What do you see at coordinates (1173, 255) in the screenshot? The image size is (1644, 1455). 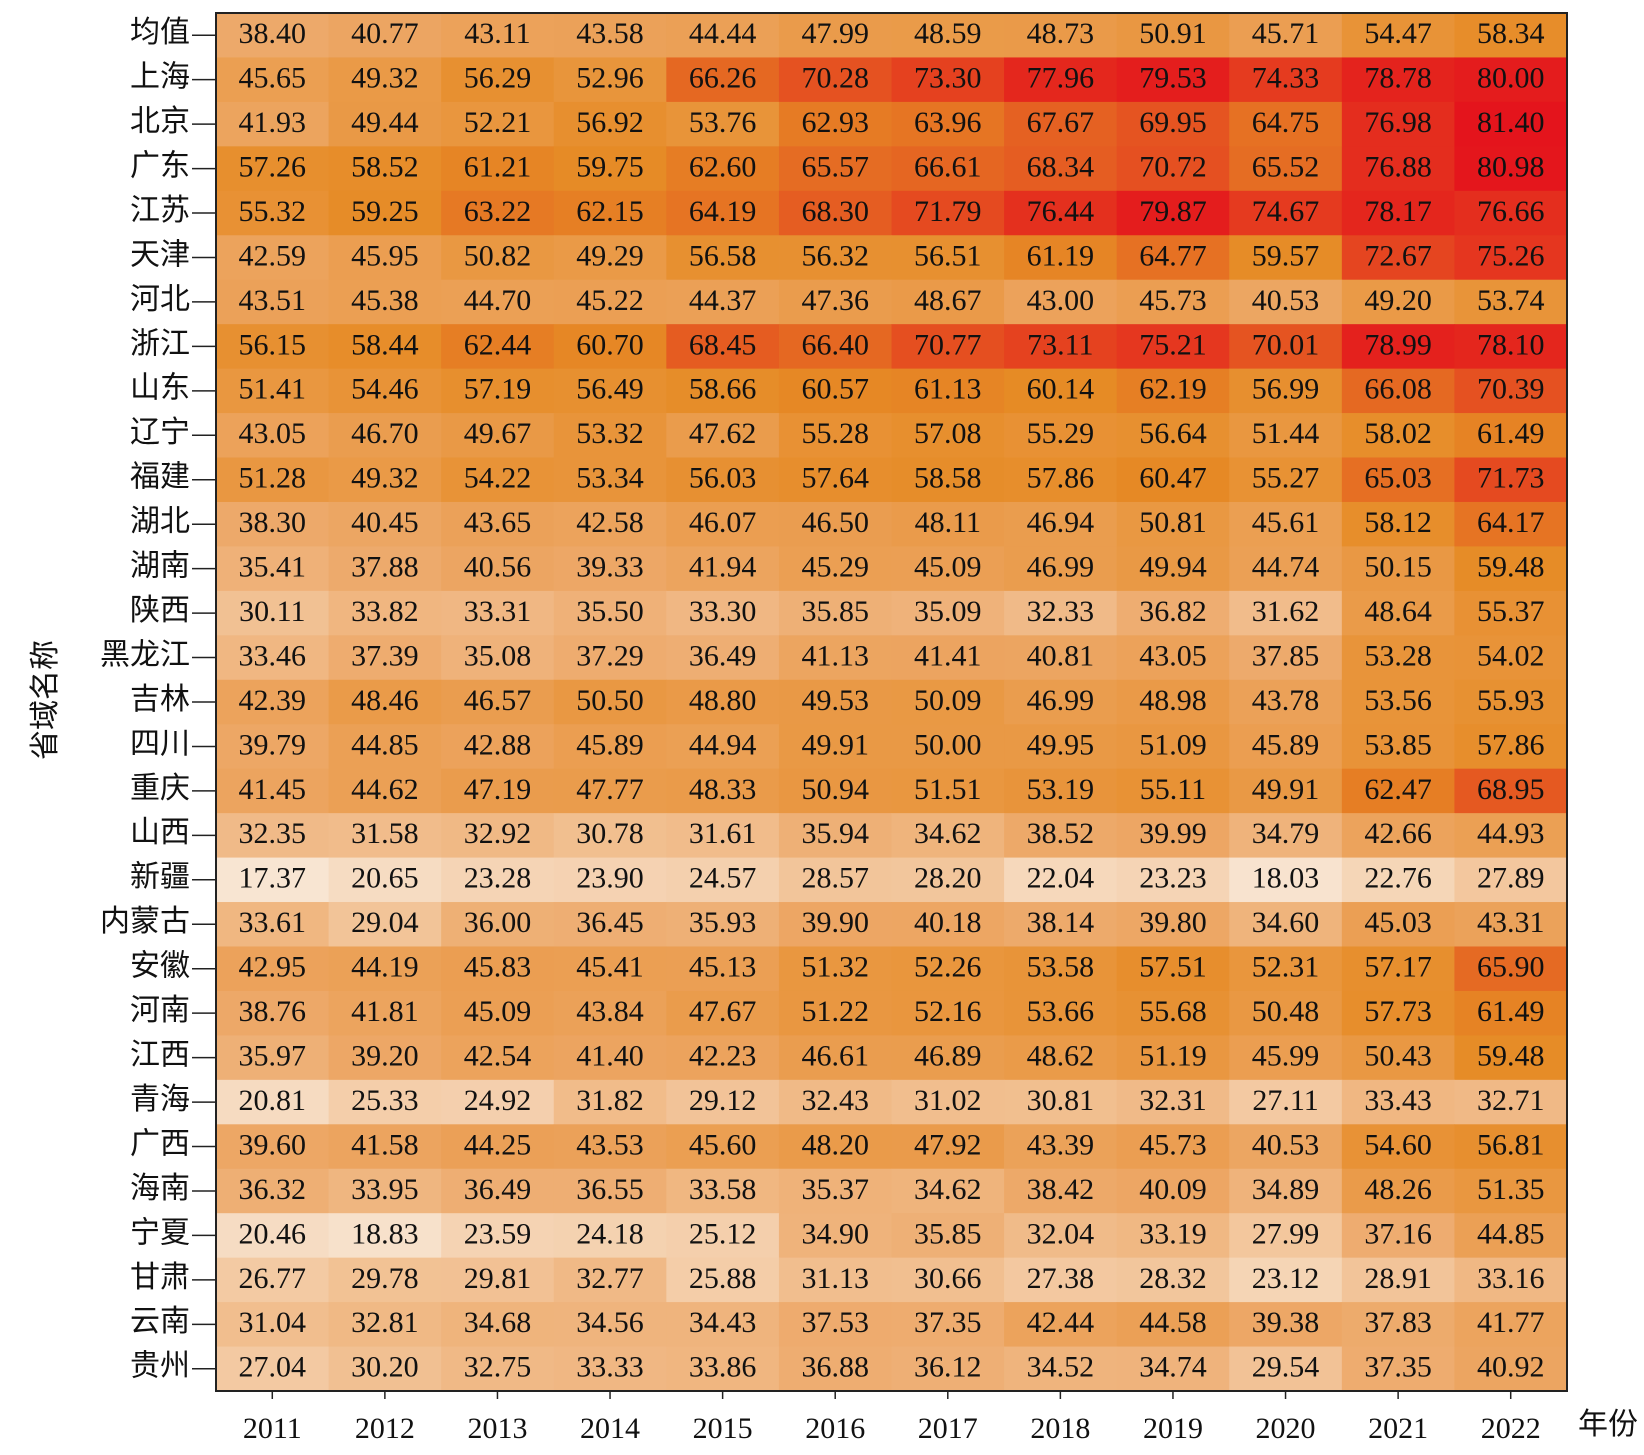 I see `cell-label: 64.77` at bounding box center [1173, 255].